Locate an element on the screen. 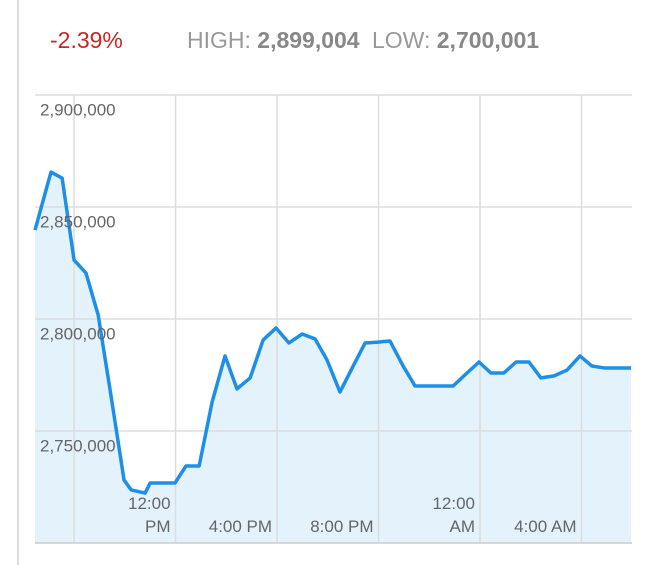  x-tick-box: 4:00 AM is located at coordinates (543, 513).